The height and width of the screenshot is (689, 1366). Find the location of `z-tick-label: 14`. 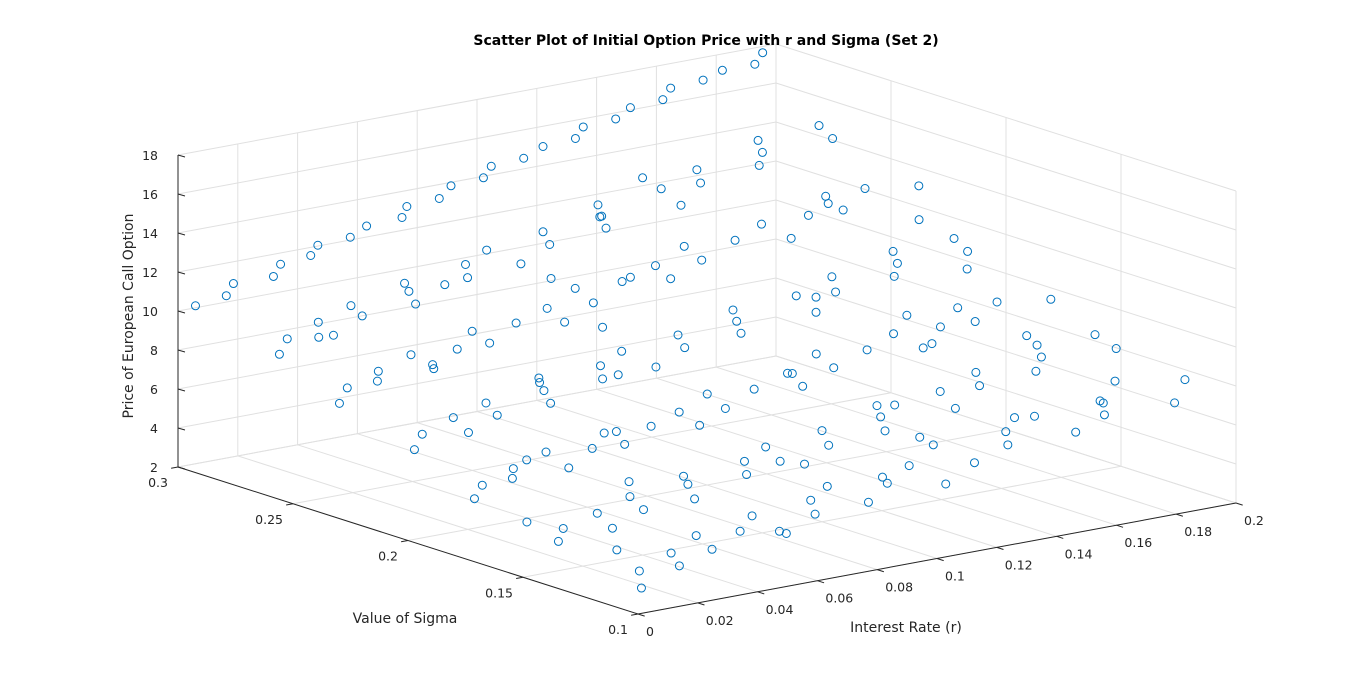

z-tick-label: 14 is located at coordinates (150, 233).